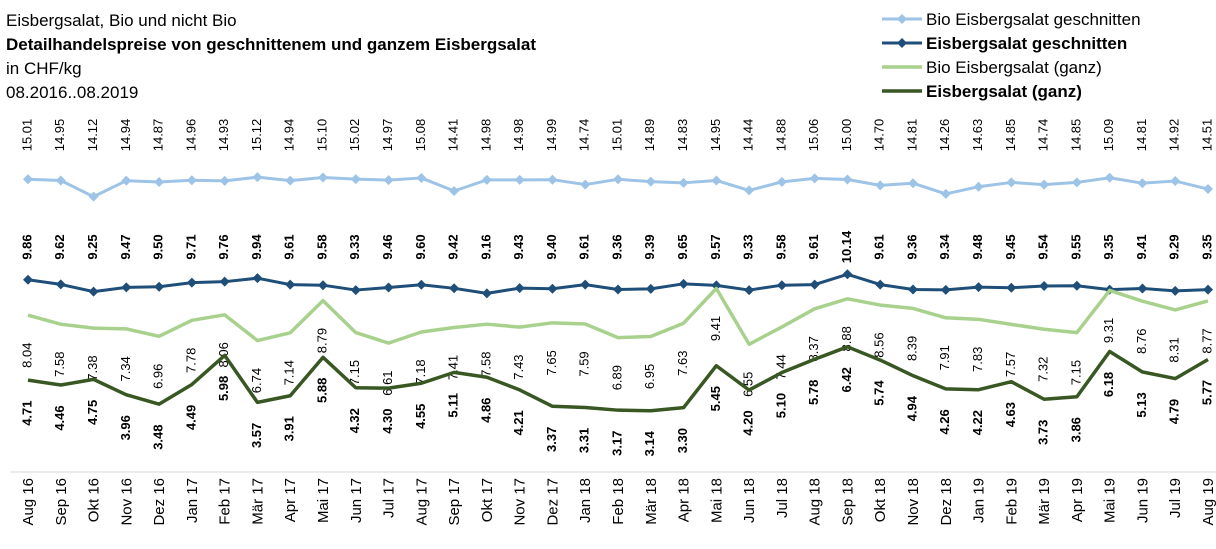  What do you see at coordinates (223, 246) in the screenshot?
I see `data-label: 9.76` at bounding box center [223, 246].